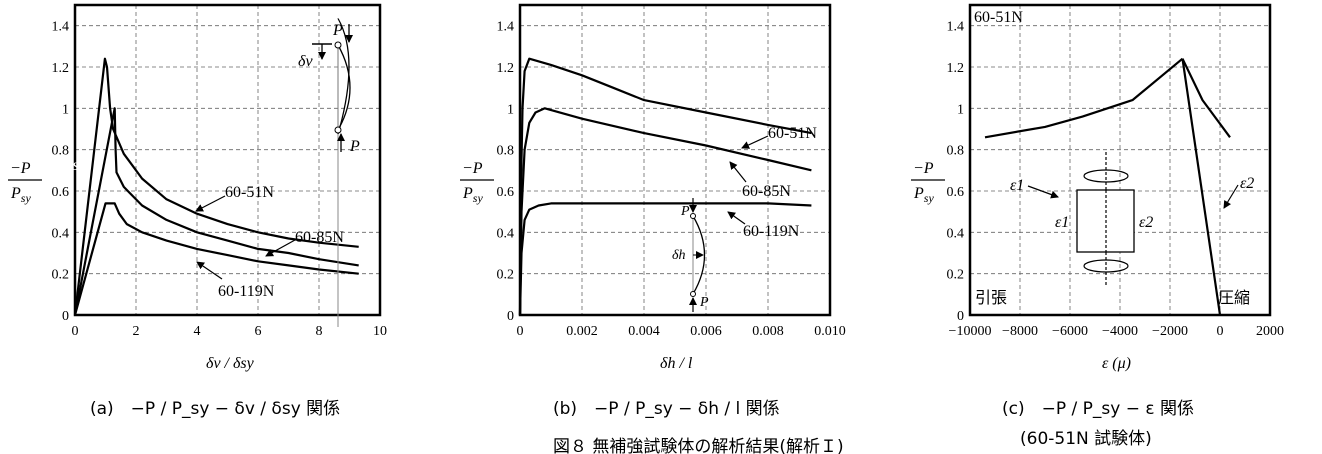 This screenshot has width=1322, height=454. I want to click on x-tick-label: 4, so click(197, 331).